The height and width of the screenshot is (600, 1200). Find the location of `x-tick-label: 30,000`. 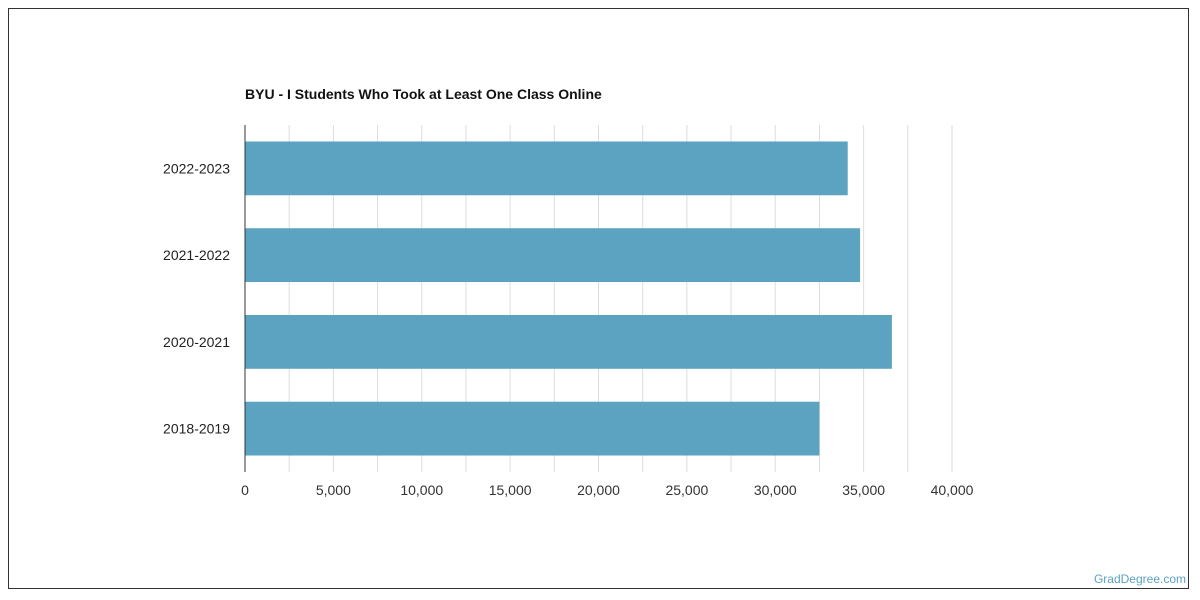

x-tick-label: 30,000 is located at coordinates (775, 490).